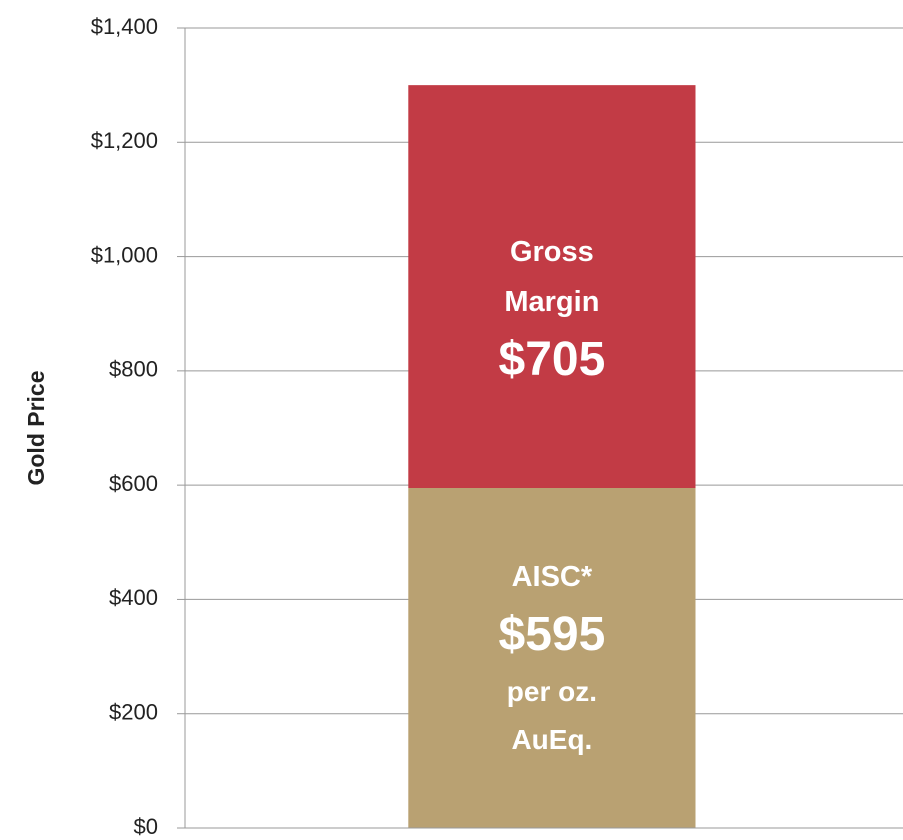 The height and width of the screenshot is (840, 903). What do you see at coordinates (552, 634) in the screenshot?
I see `value-label: $595` at bounding box center [552, 634].